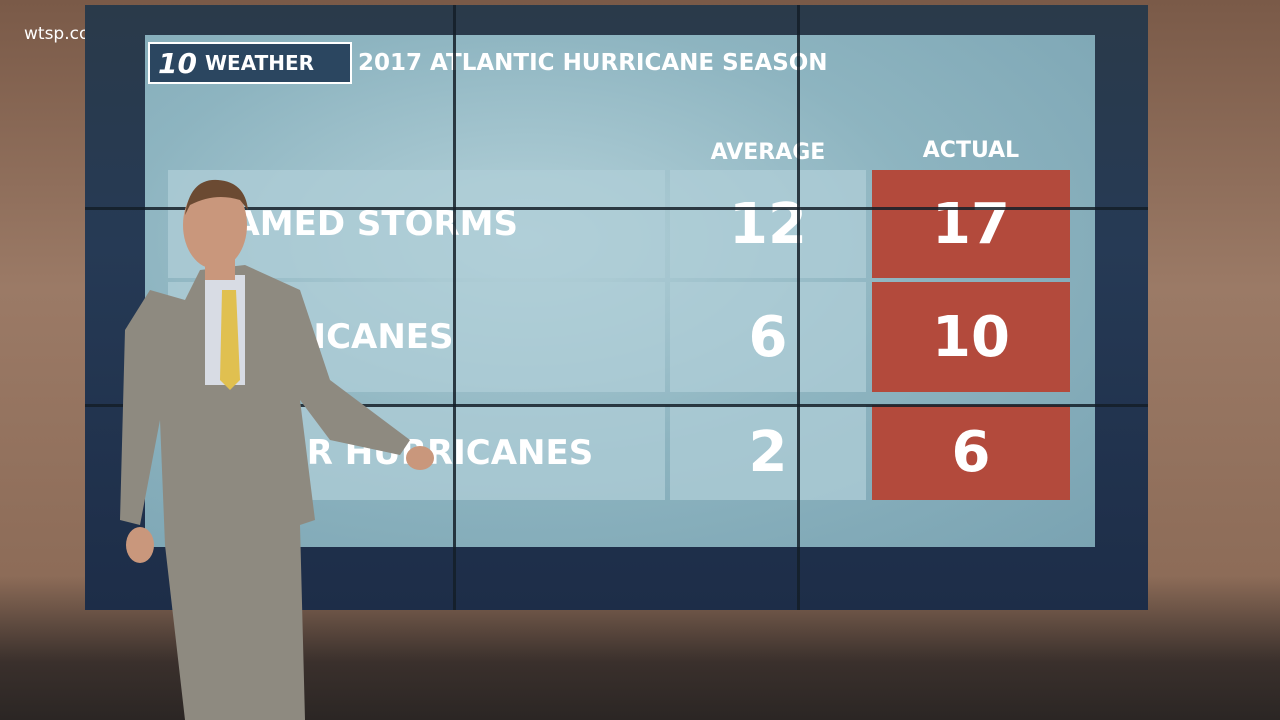  I want to click on logo-badge: 10 WEATHER, so click(250, 63).